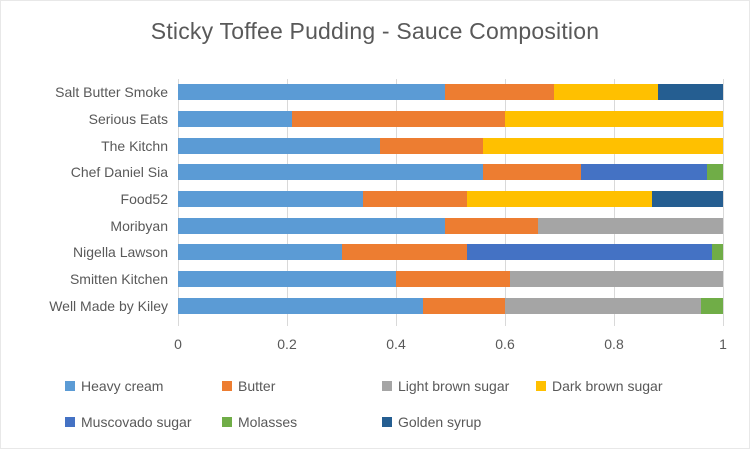 The image size is (750, 449). Describe the element at coordinates (119, 172) in the screenshot. I see `category-label: Chef Daniel Sia` at that location.